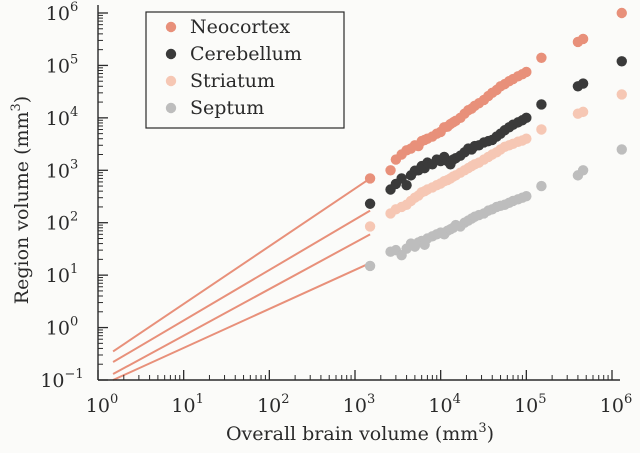 This screenshot has width=640, height=453. I want to click on legend-label-neocortex: Neocortex, so click(240, 27).